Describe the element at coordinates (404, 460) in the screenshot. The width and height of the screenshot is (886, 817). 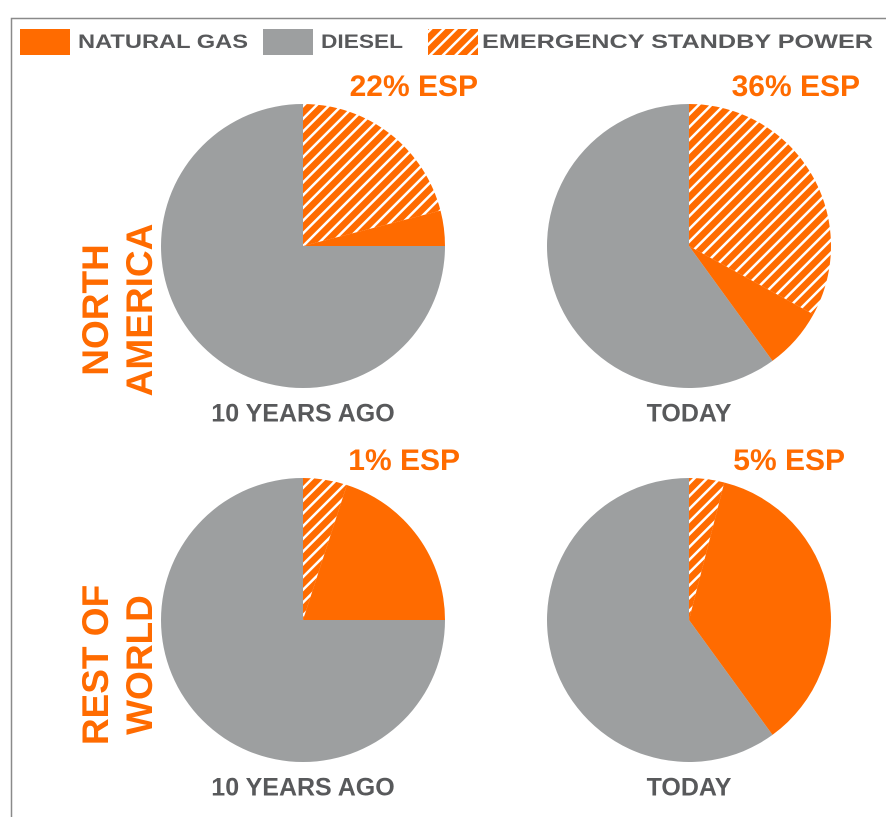
I see `annotation: 1% ESP` at that location.